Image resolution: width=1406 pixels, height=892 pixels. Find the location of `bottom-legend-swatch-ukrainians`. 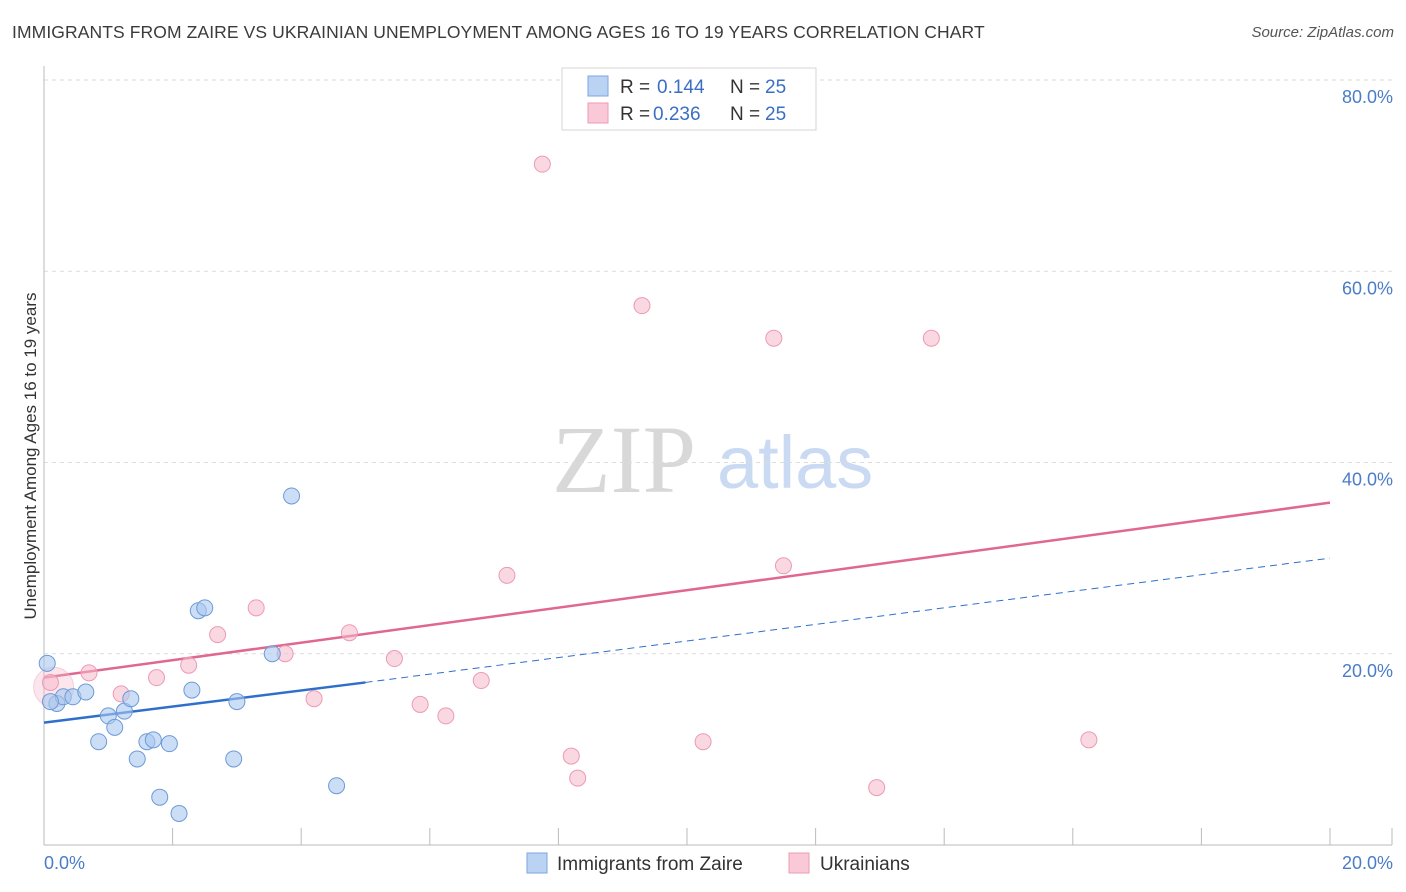

bottom-legend-swatch-ukrainians is located at coordinates (799, 863).